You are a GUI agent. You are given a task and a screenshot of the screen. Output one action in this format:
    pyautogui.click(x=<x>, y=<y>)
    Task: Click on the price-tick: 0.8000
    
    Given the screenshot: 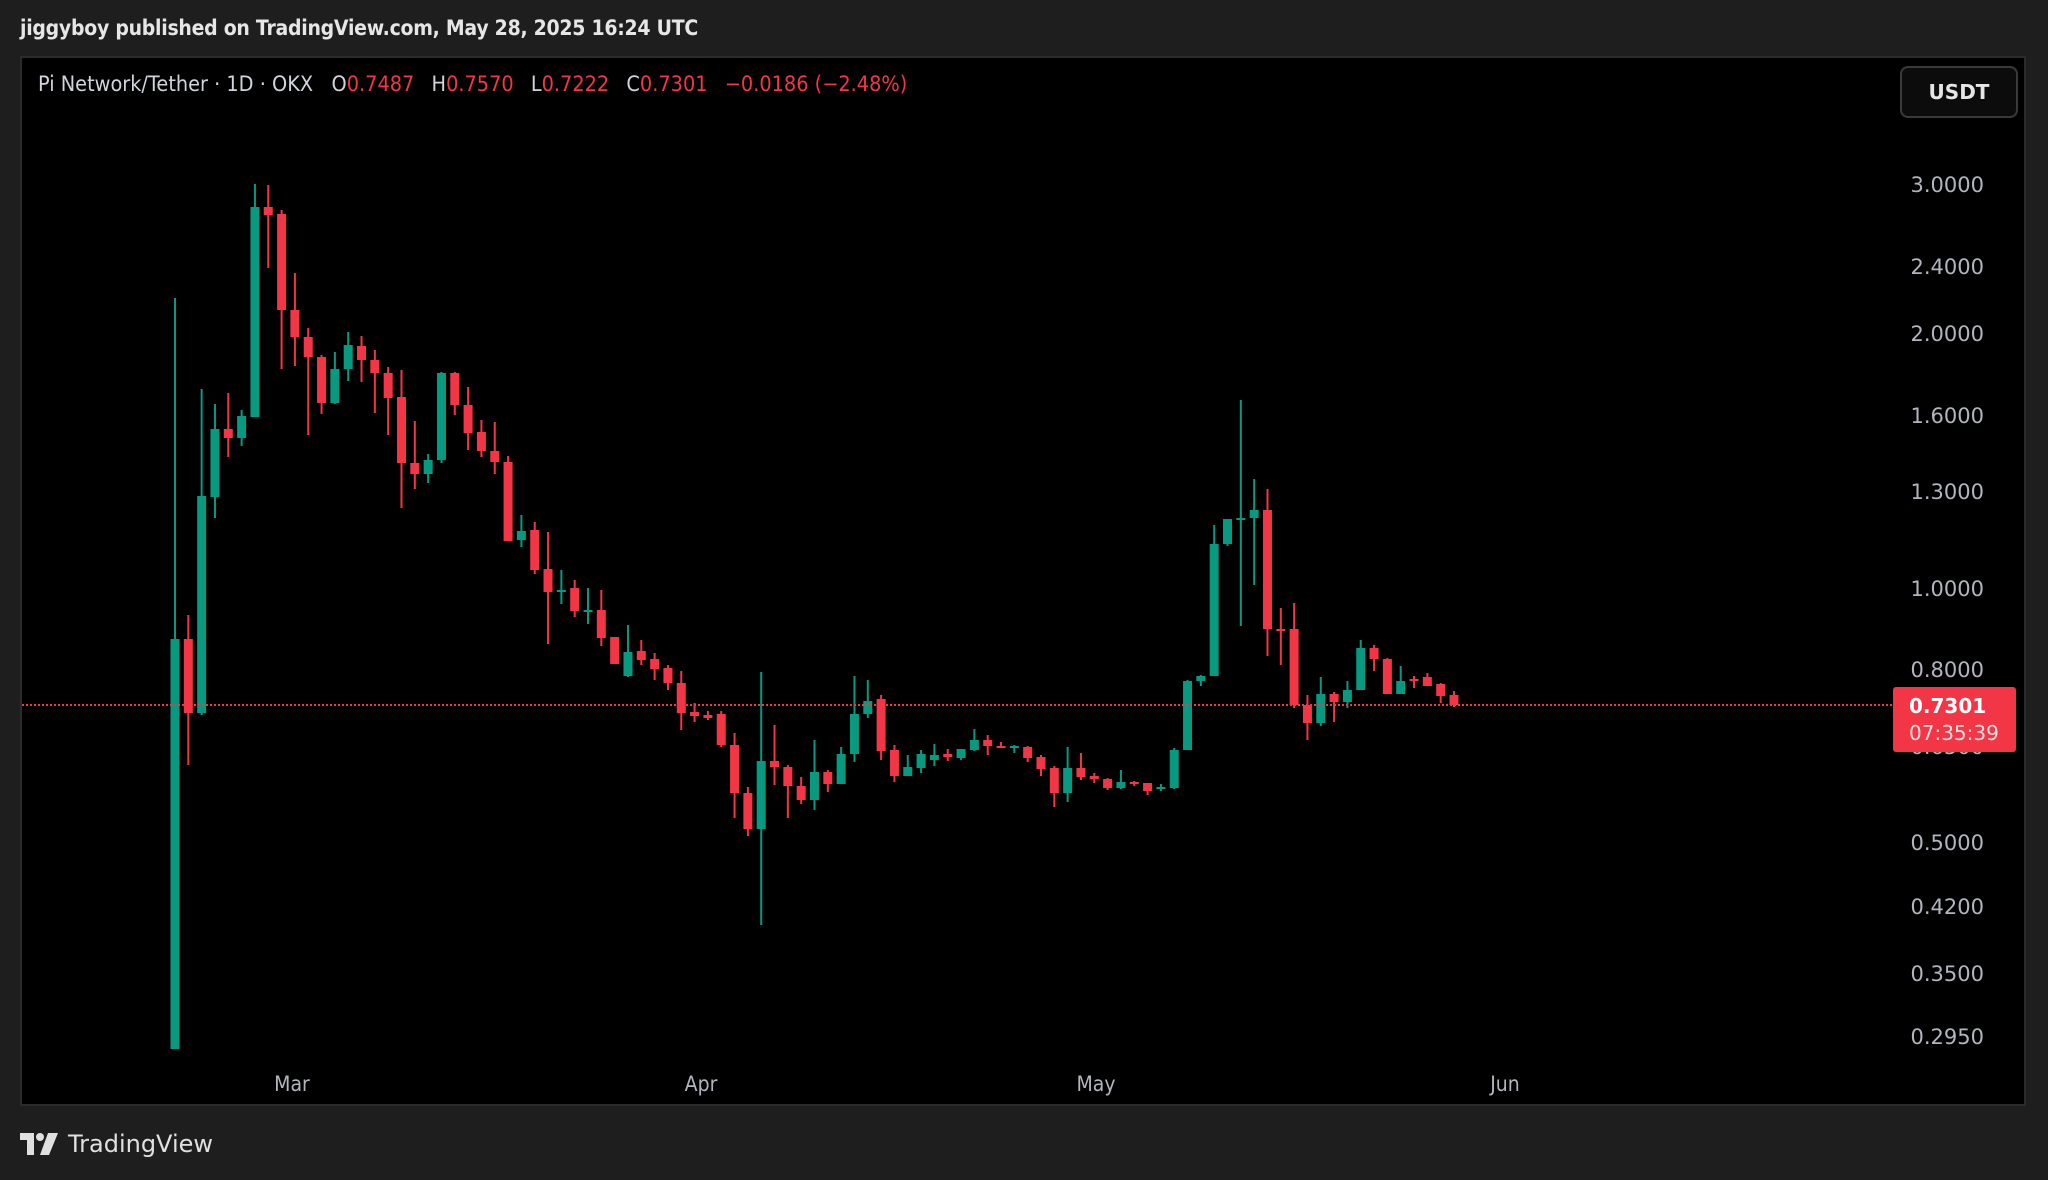 What is the action you would take?
    pyautogui.click(x=1947, y=670)
    